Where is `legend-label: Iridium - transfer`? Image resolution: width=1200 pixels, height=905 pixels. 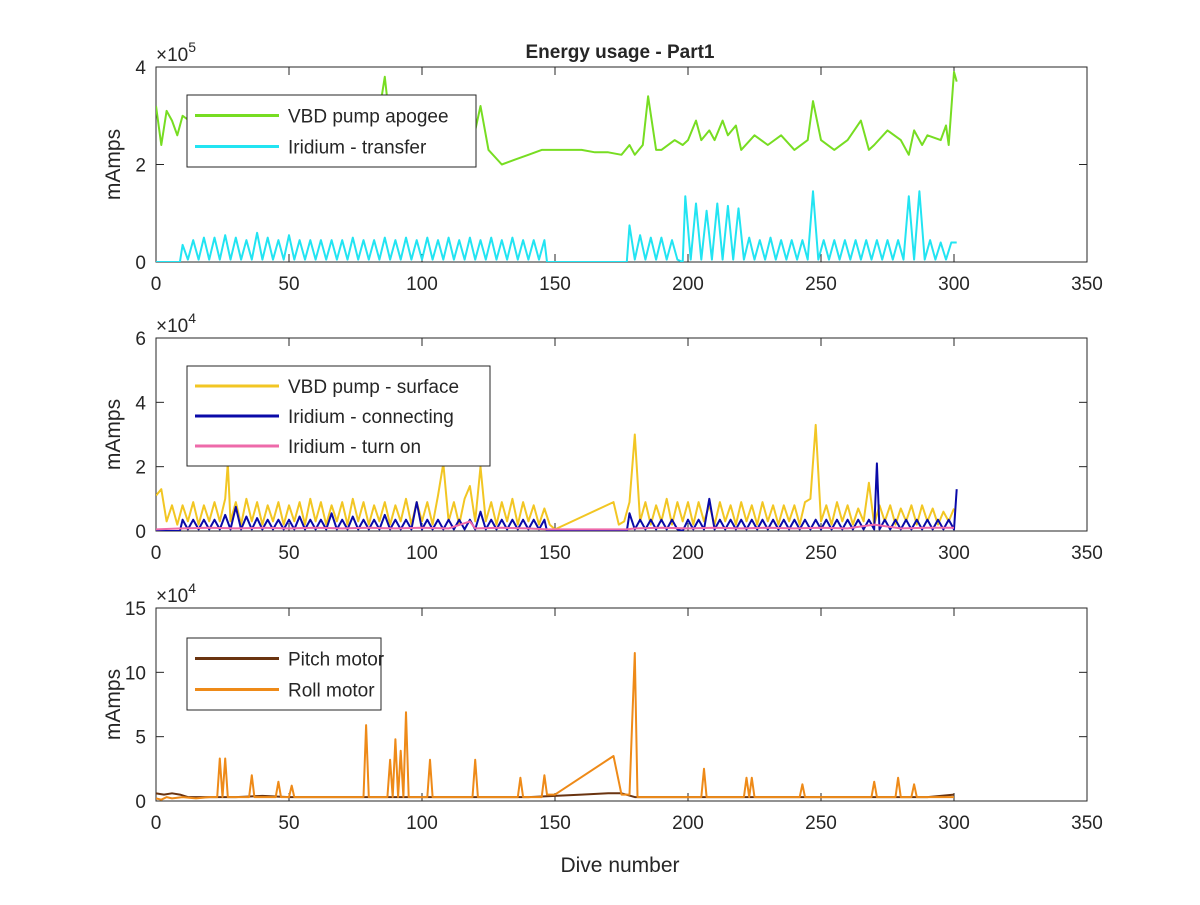 legend-label: Iridium - transfer is located at coordinates (357, 148).